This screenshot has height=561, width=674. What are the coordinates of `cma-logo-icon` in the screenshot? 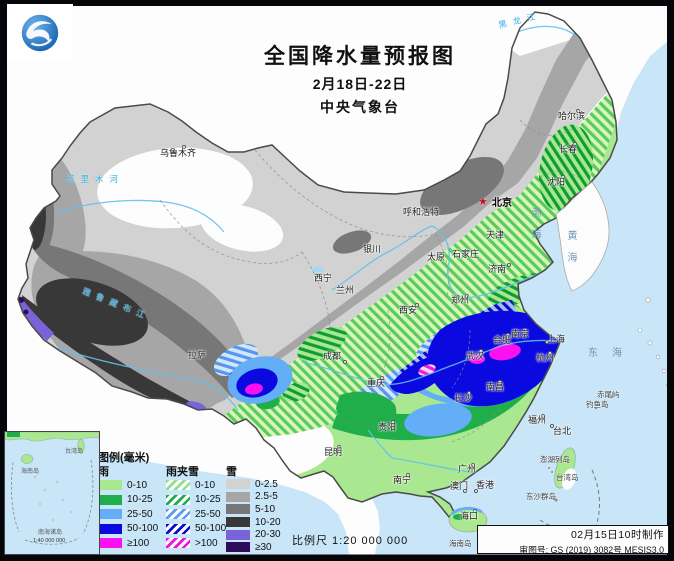 It's located at (40, 32).